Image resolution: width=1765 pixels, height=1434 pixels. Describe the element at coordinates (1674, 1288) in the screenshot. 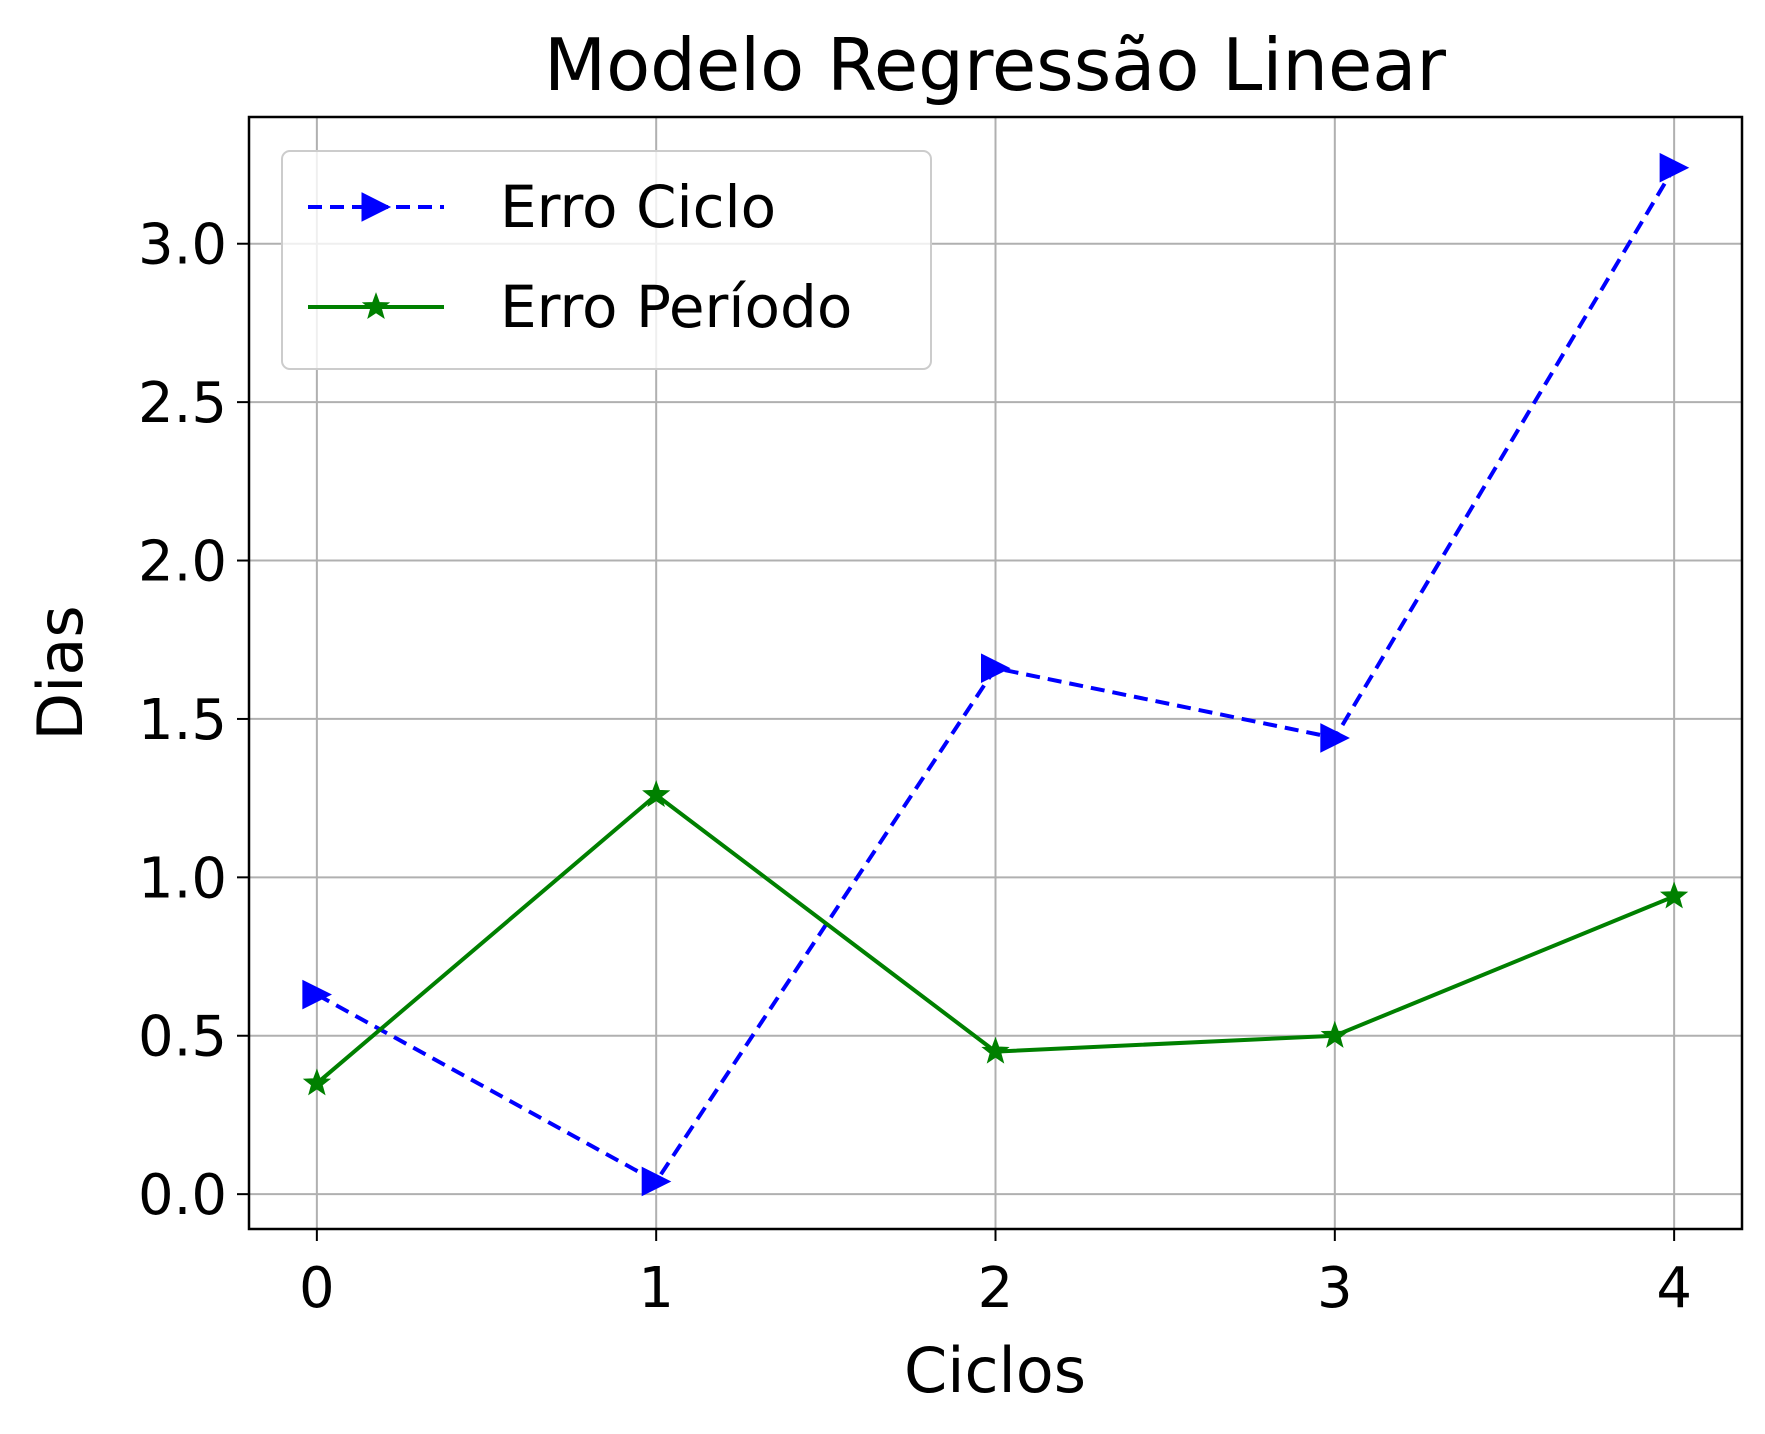

I see `x-tick-label: 4` at that location.